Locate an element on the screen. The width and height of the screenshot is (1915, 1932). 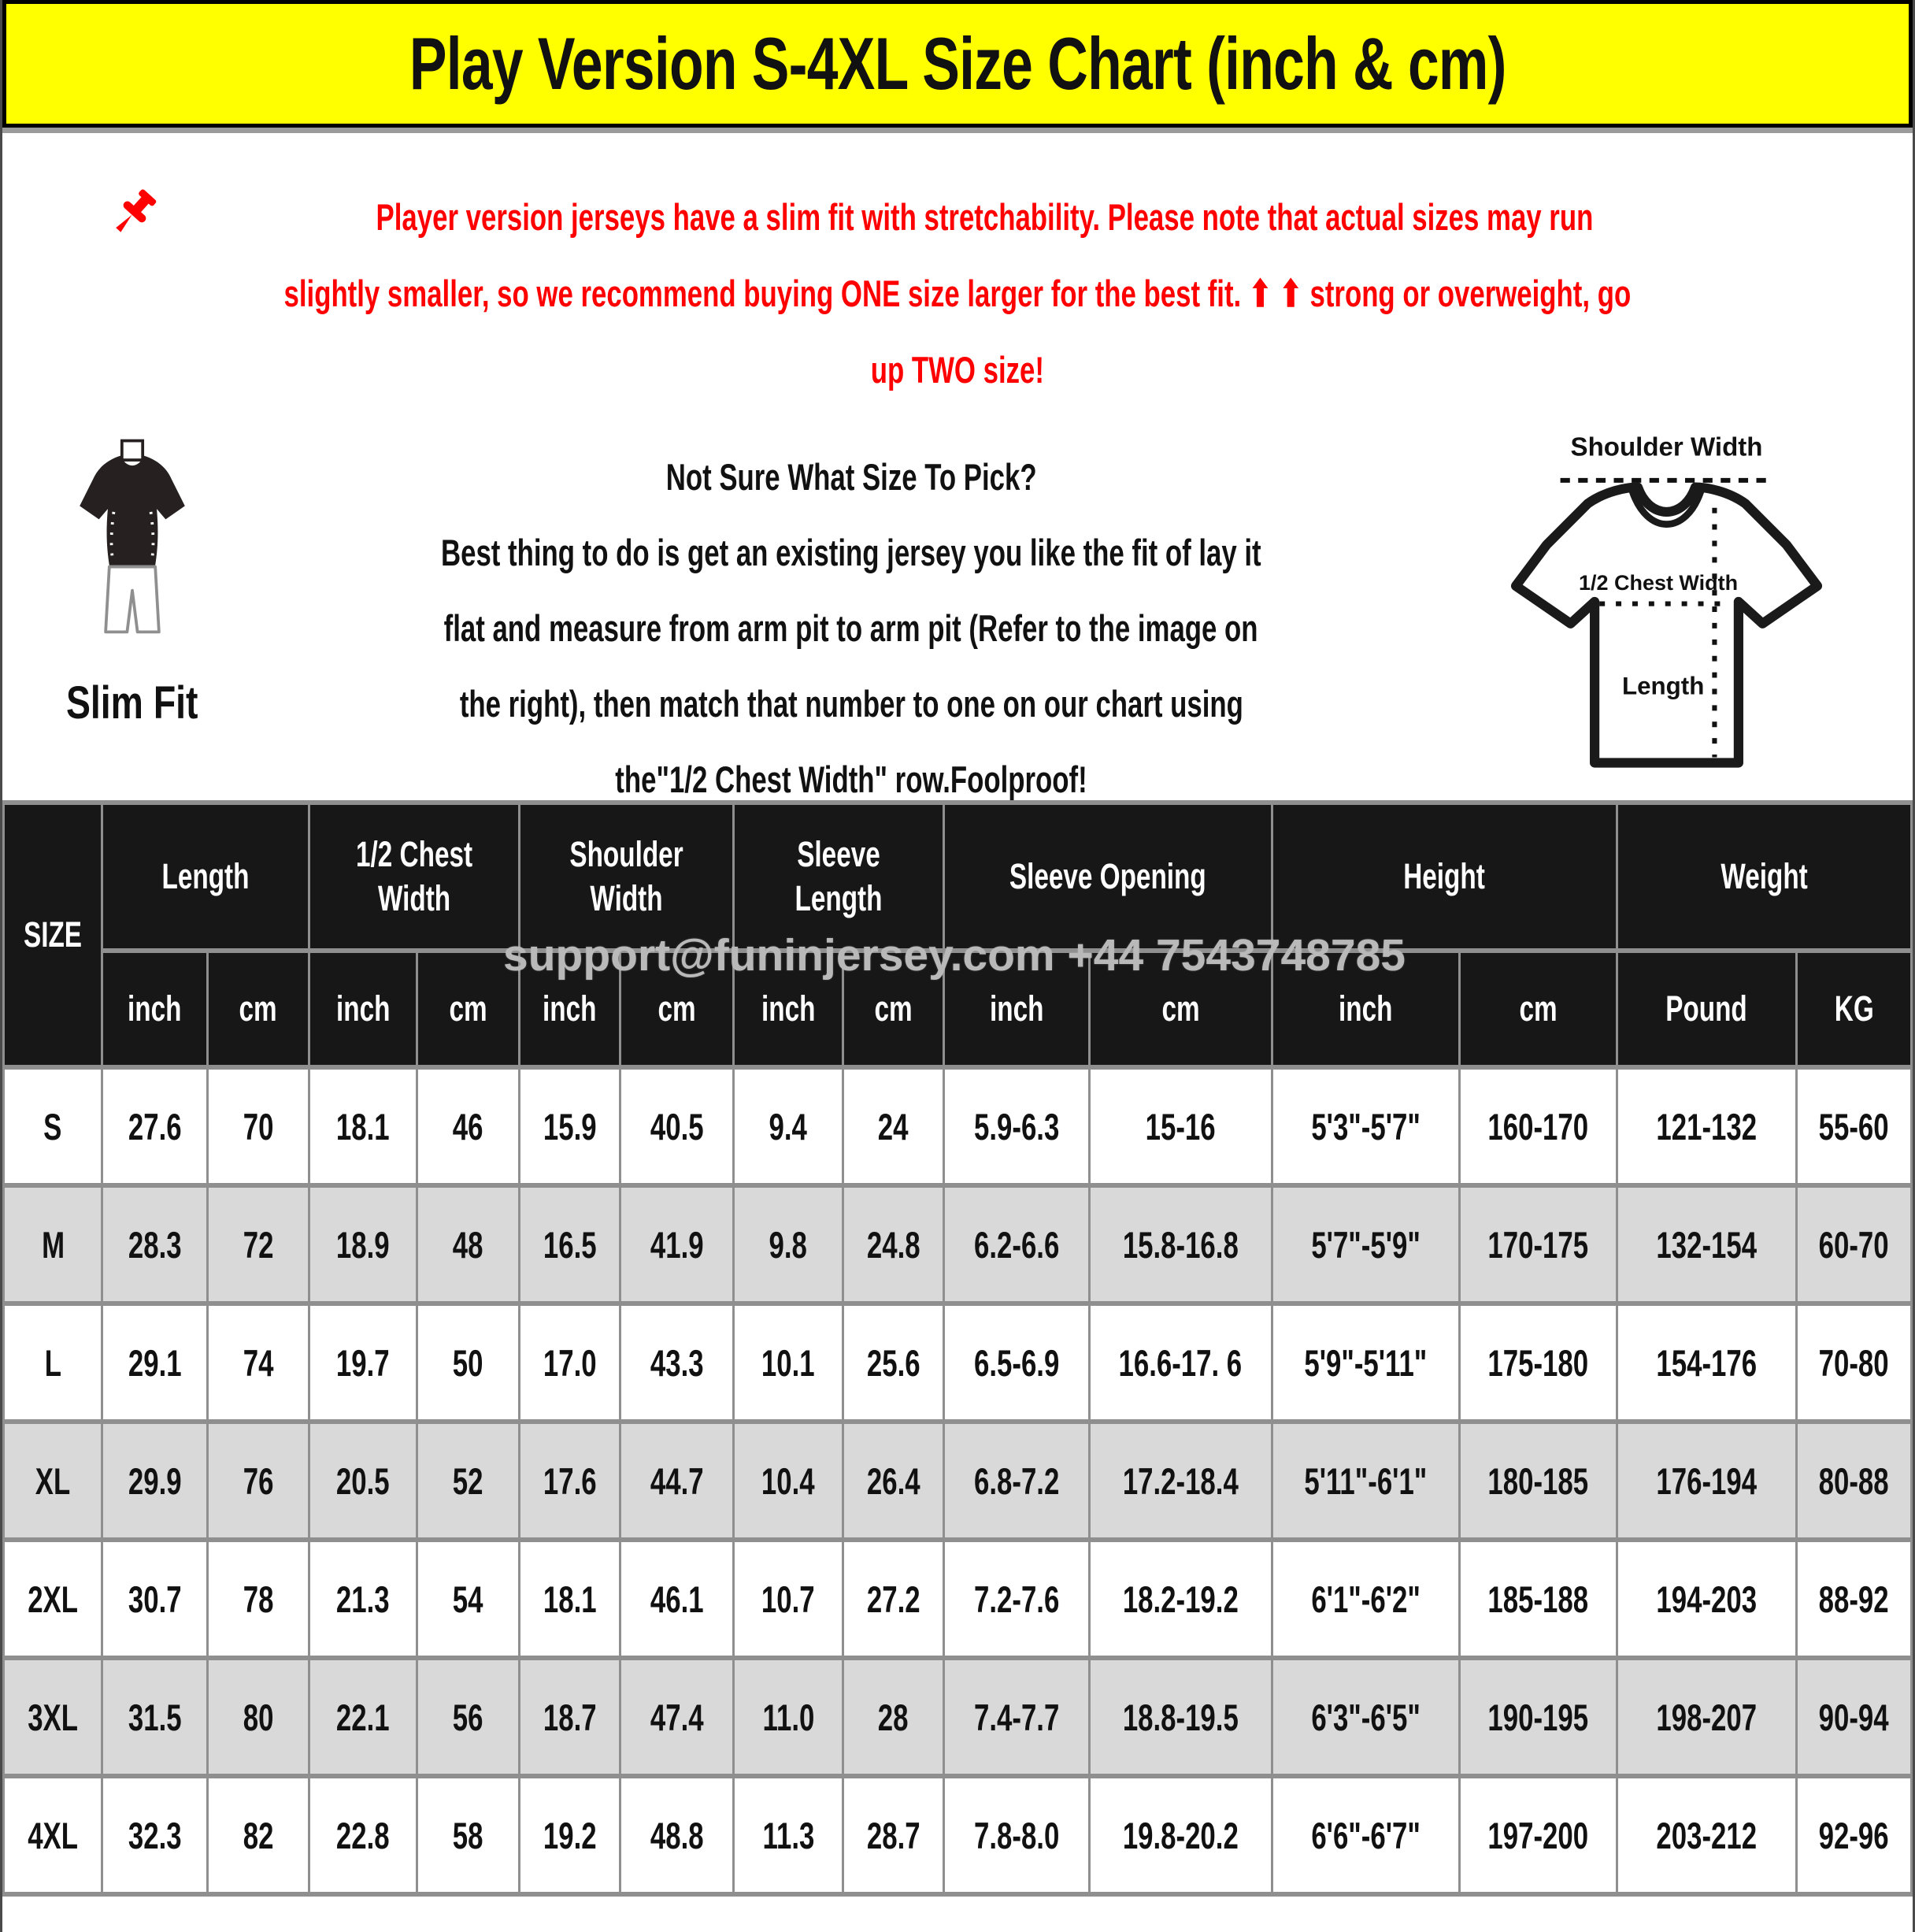
data-cell: 74 is located at coordinates (258, 1363).